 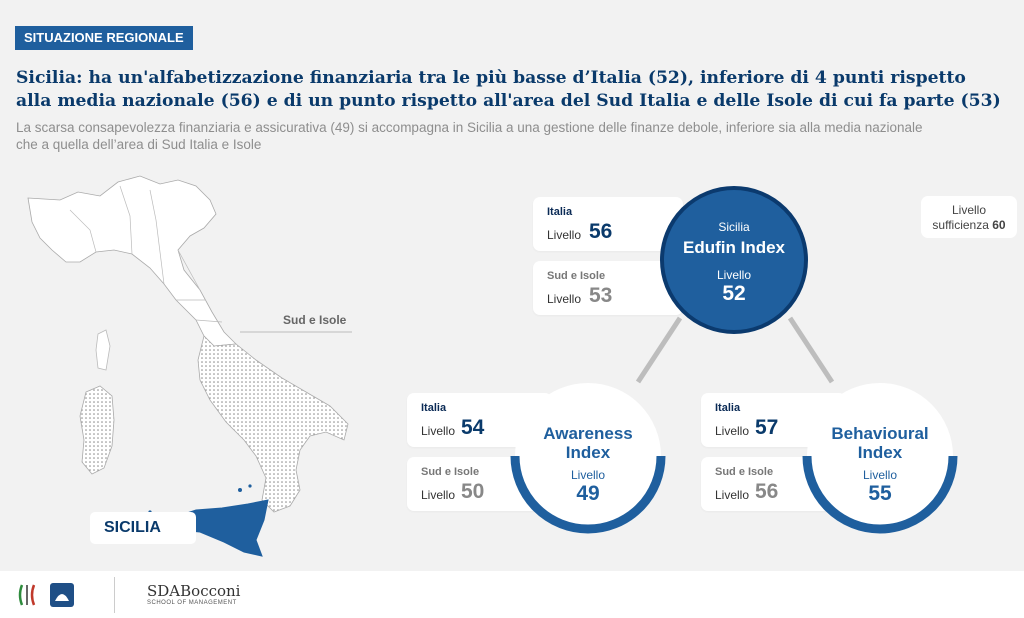 What do you see at coordinates (880, 452) in the screenshot?
I see `behavioural-name-2: Index` at bounding box center [880, 452].